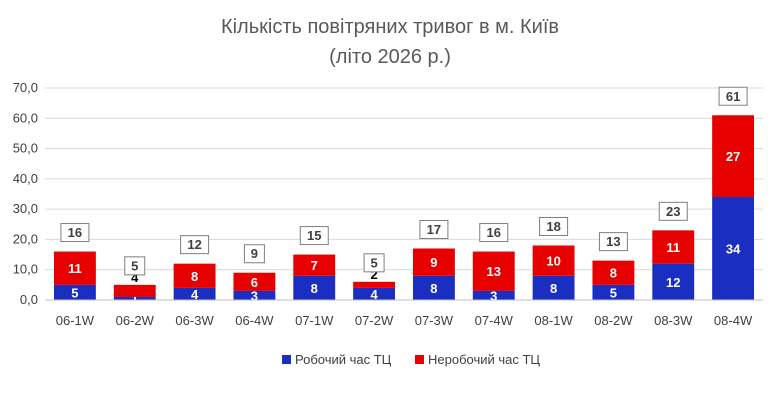  I want to click on x-tick-label: 08-1W, so click(553, 320).